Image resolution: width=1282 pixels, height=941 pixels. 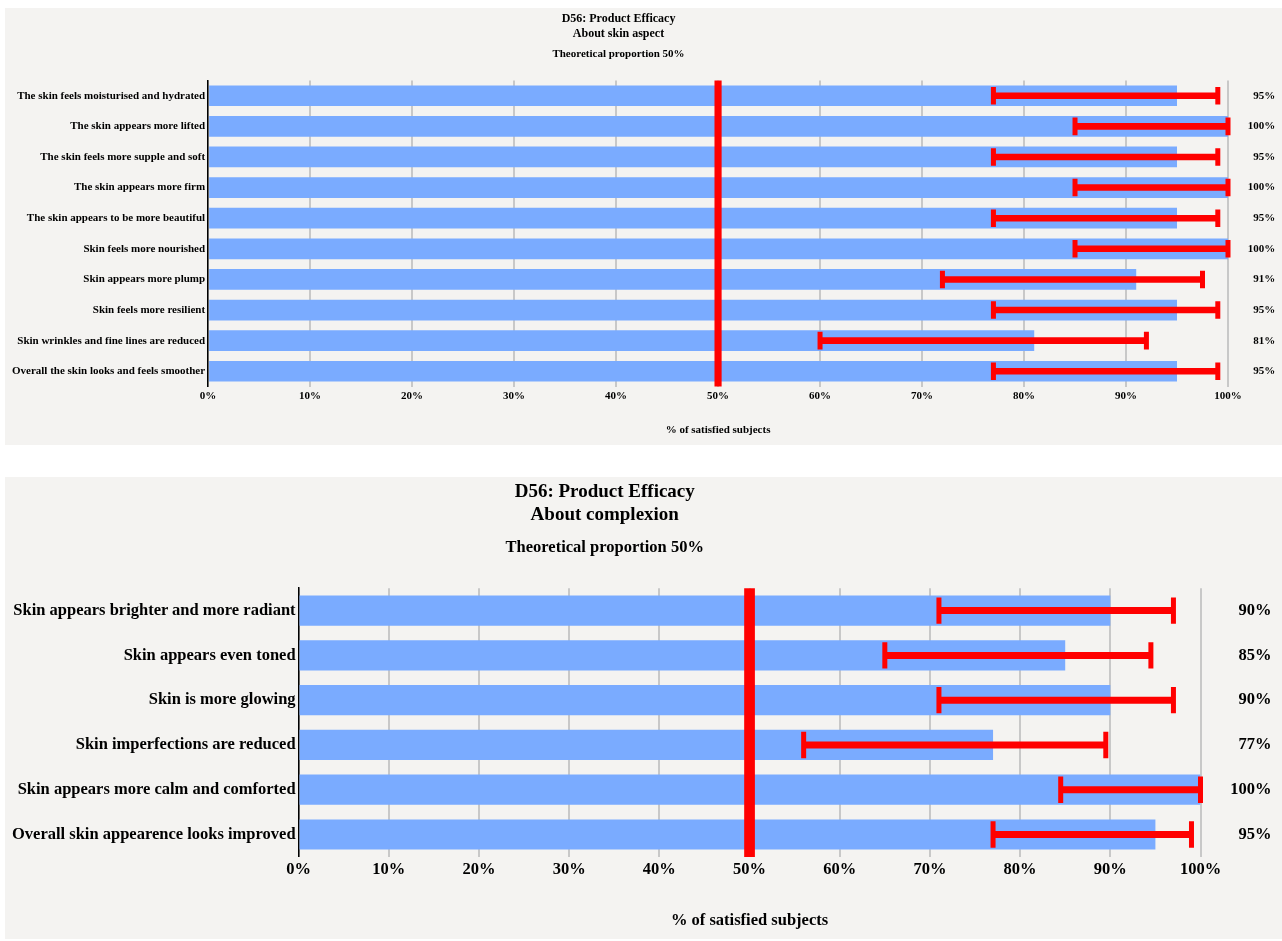 What do you see at coordinates (116, 217) in the screenshot?
I see `y-tick-label: The skin appears to be more beautiful` at bounding box center [116, 217].